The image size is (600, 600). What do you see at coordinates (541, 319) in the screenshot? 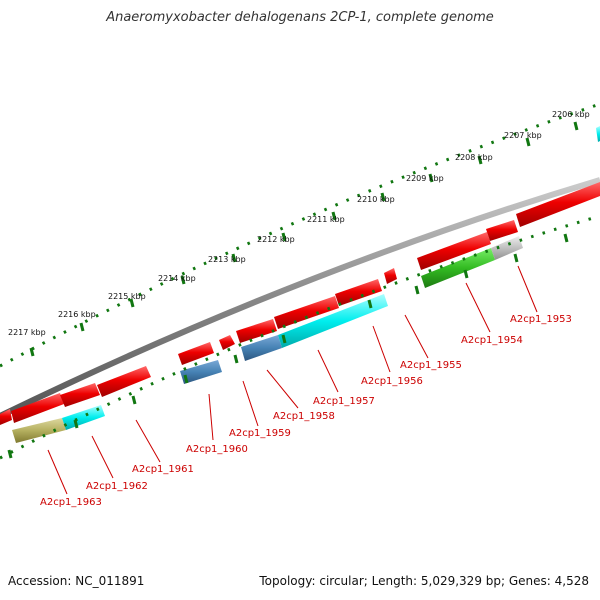
I see `gene-label: A2cp1_1953` at bounding box center [541, 319].